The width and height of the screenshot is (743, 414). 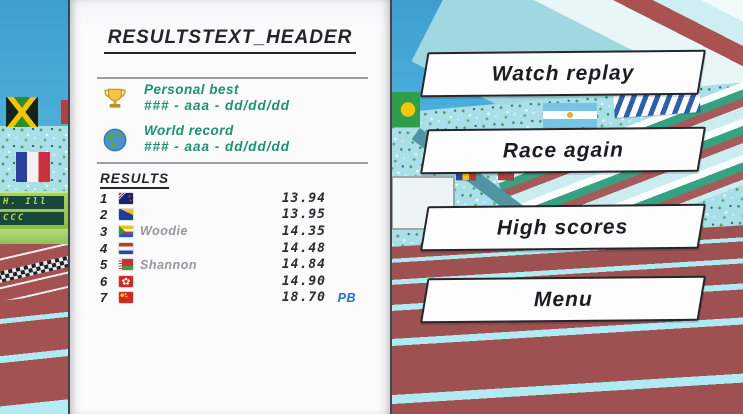 I want to click on argentina-flag-icon, so click(x=570, y=115).